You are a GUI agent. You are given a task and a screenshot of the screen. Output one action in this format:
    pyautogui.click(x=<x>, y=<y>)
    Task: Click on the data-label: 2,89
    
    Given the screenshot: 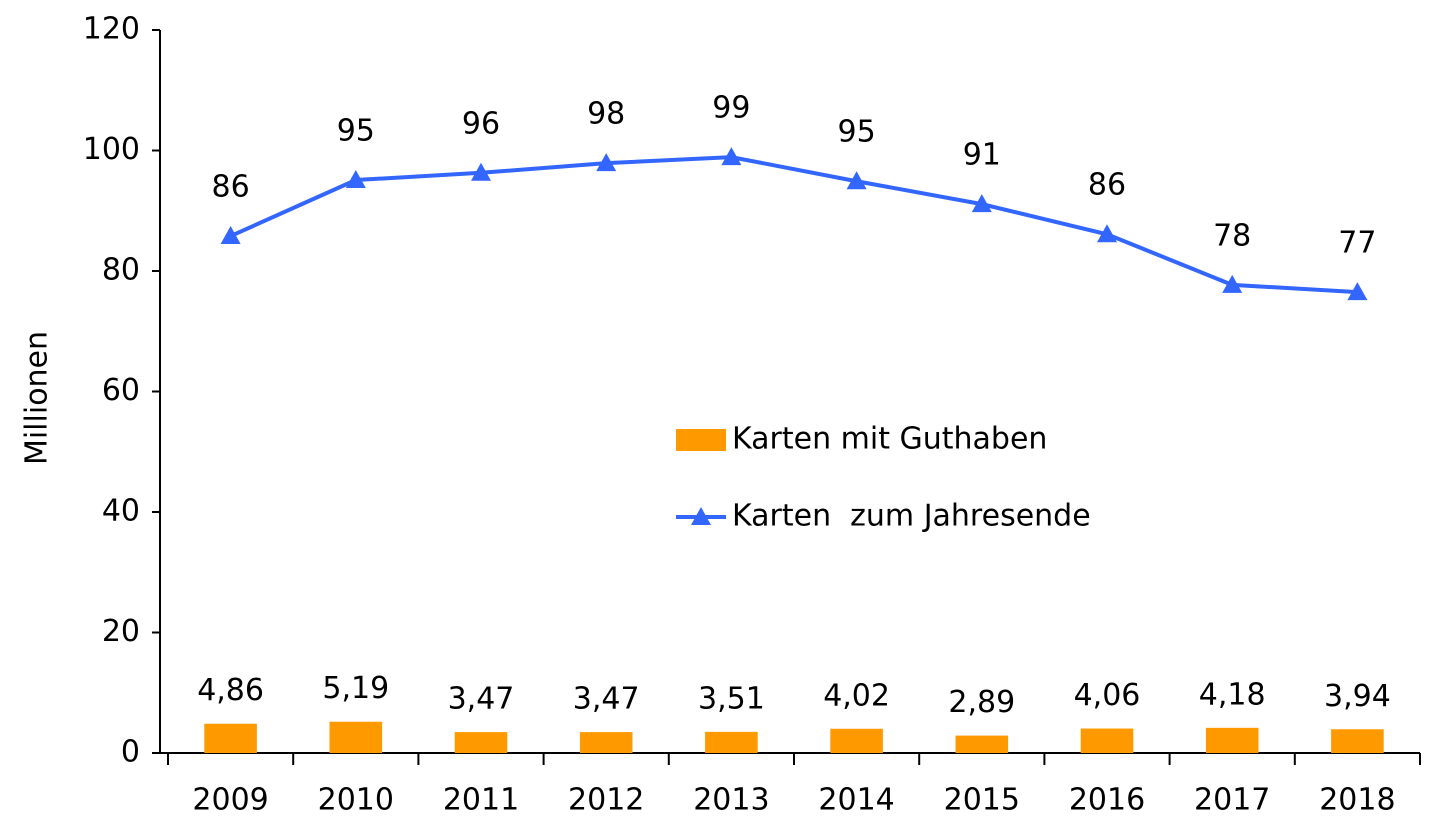 What is the action you would take?
    pyautogui.click(x=981, y=702)
    